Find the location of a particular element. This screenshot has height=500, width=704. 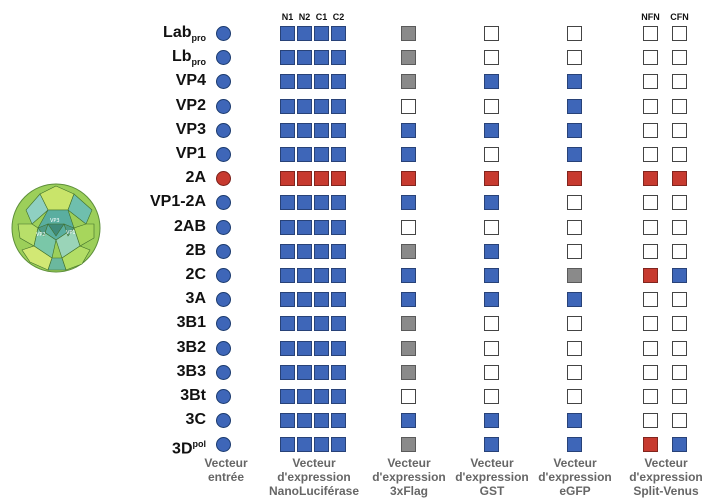

protein-label: 3Bt is located at coordinates (193, 395).